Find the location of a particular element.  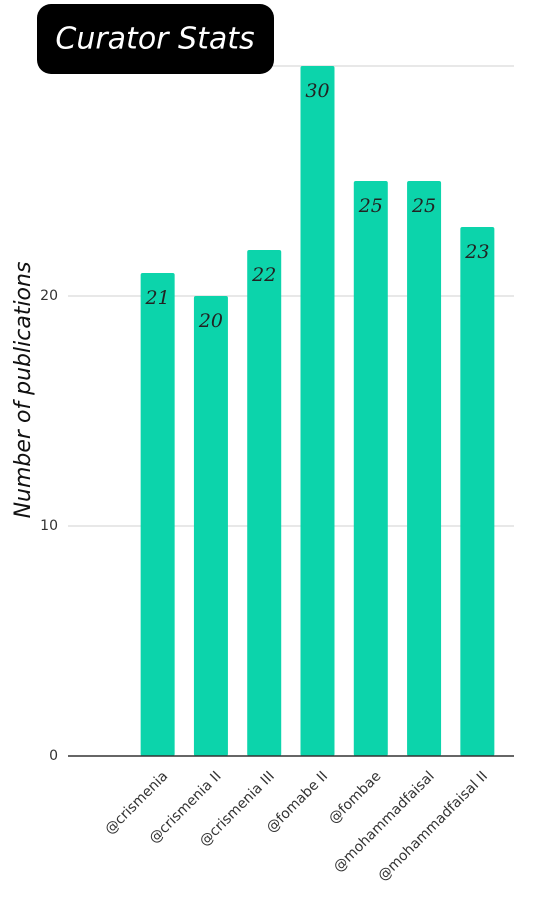

y-tick-label: 10 is located at coordinates (49, 526).